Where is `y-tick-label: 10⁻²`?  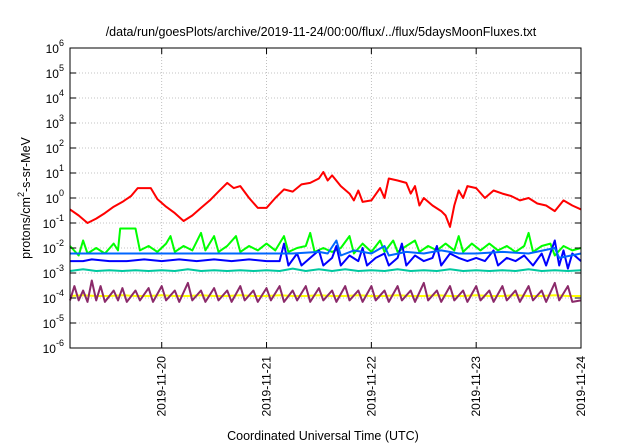 y-tick-label: 10⁻² is located at coordinates (53, 247).